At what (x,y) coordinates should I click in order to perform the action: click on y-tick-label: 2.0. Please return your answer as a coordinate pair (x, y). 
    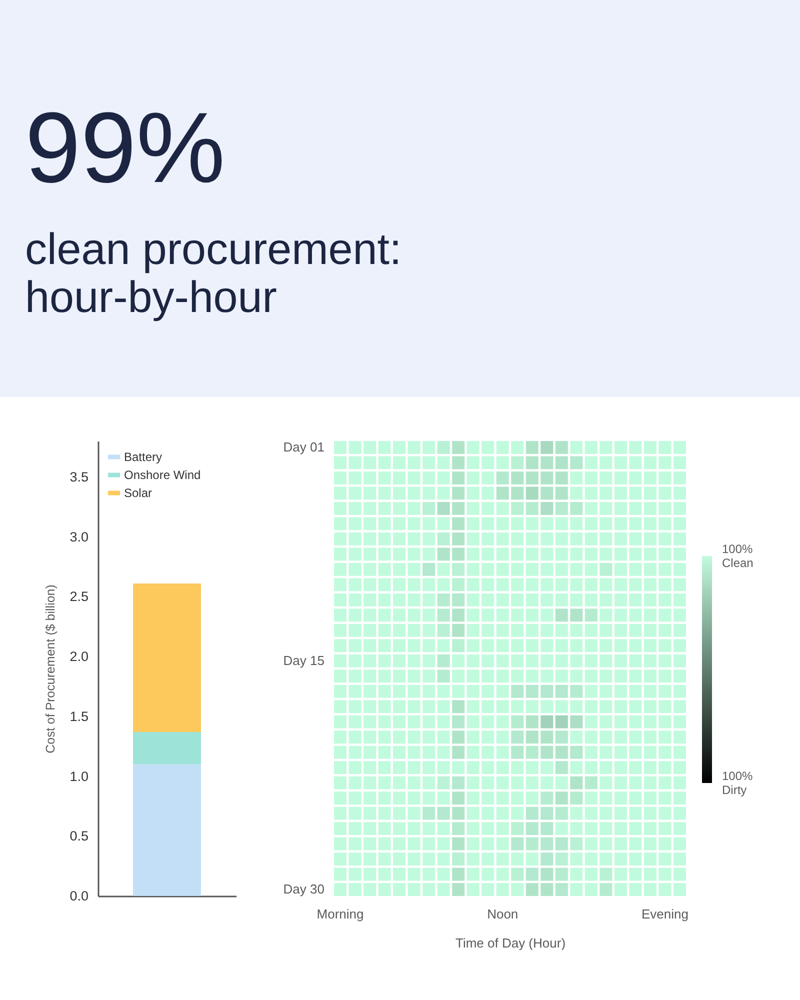
    Looking at the image, I should click on (79, 656).